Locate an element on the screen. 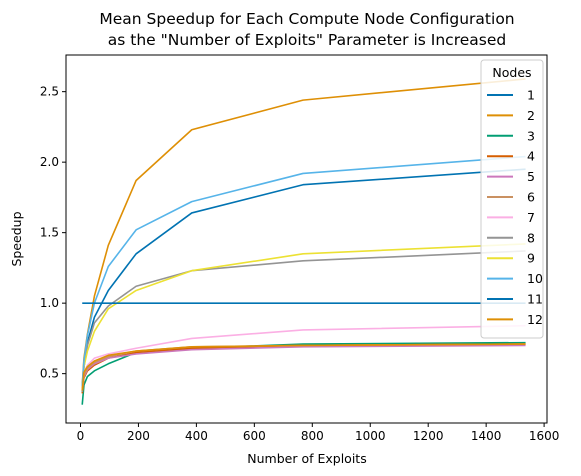  x-tick-label: 400 is located at coordinates (196, 436).